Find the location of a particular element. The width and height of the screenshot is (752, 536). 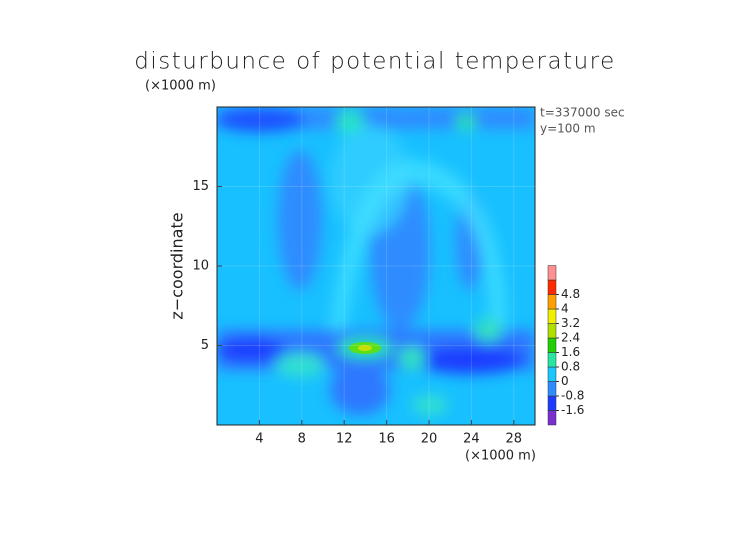

colorbar-label: 3.2 is located at coordinates (570, 323).